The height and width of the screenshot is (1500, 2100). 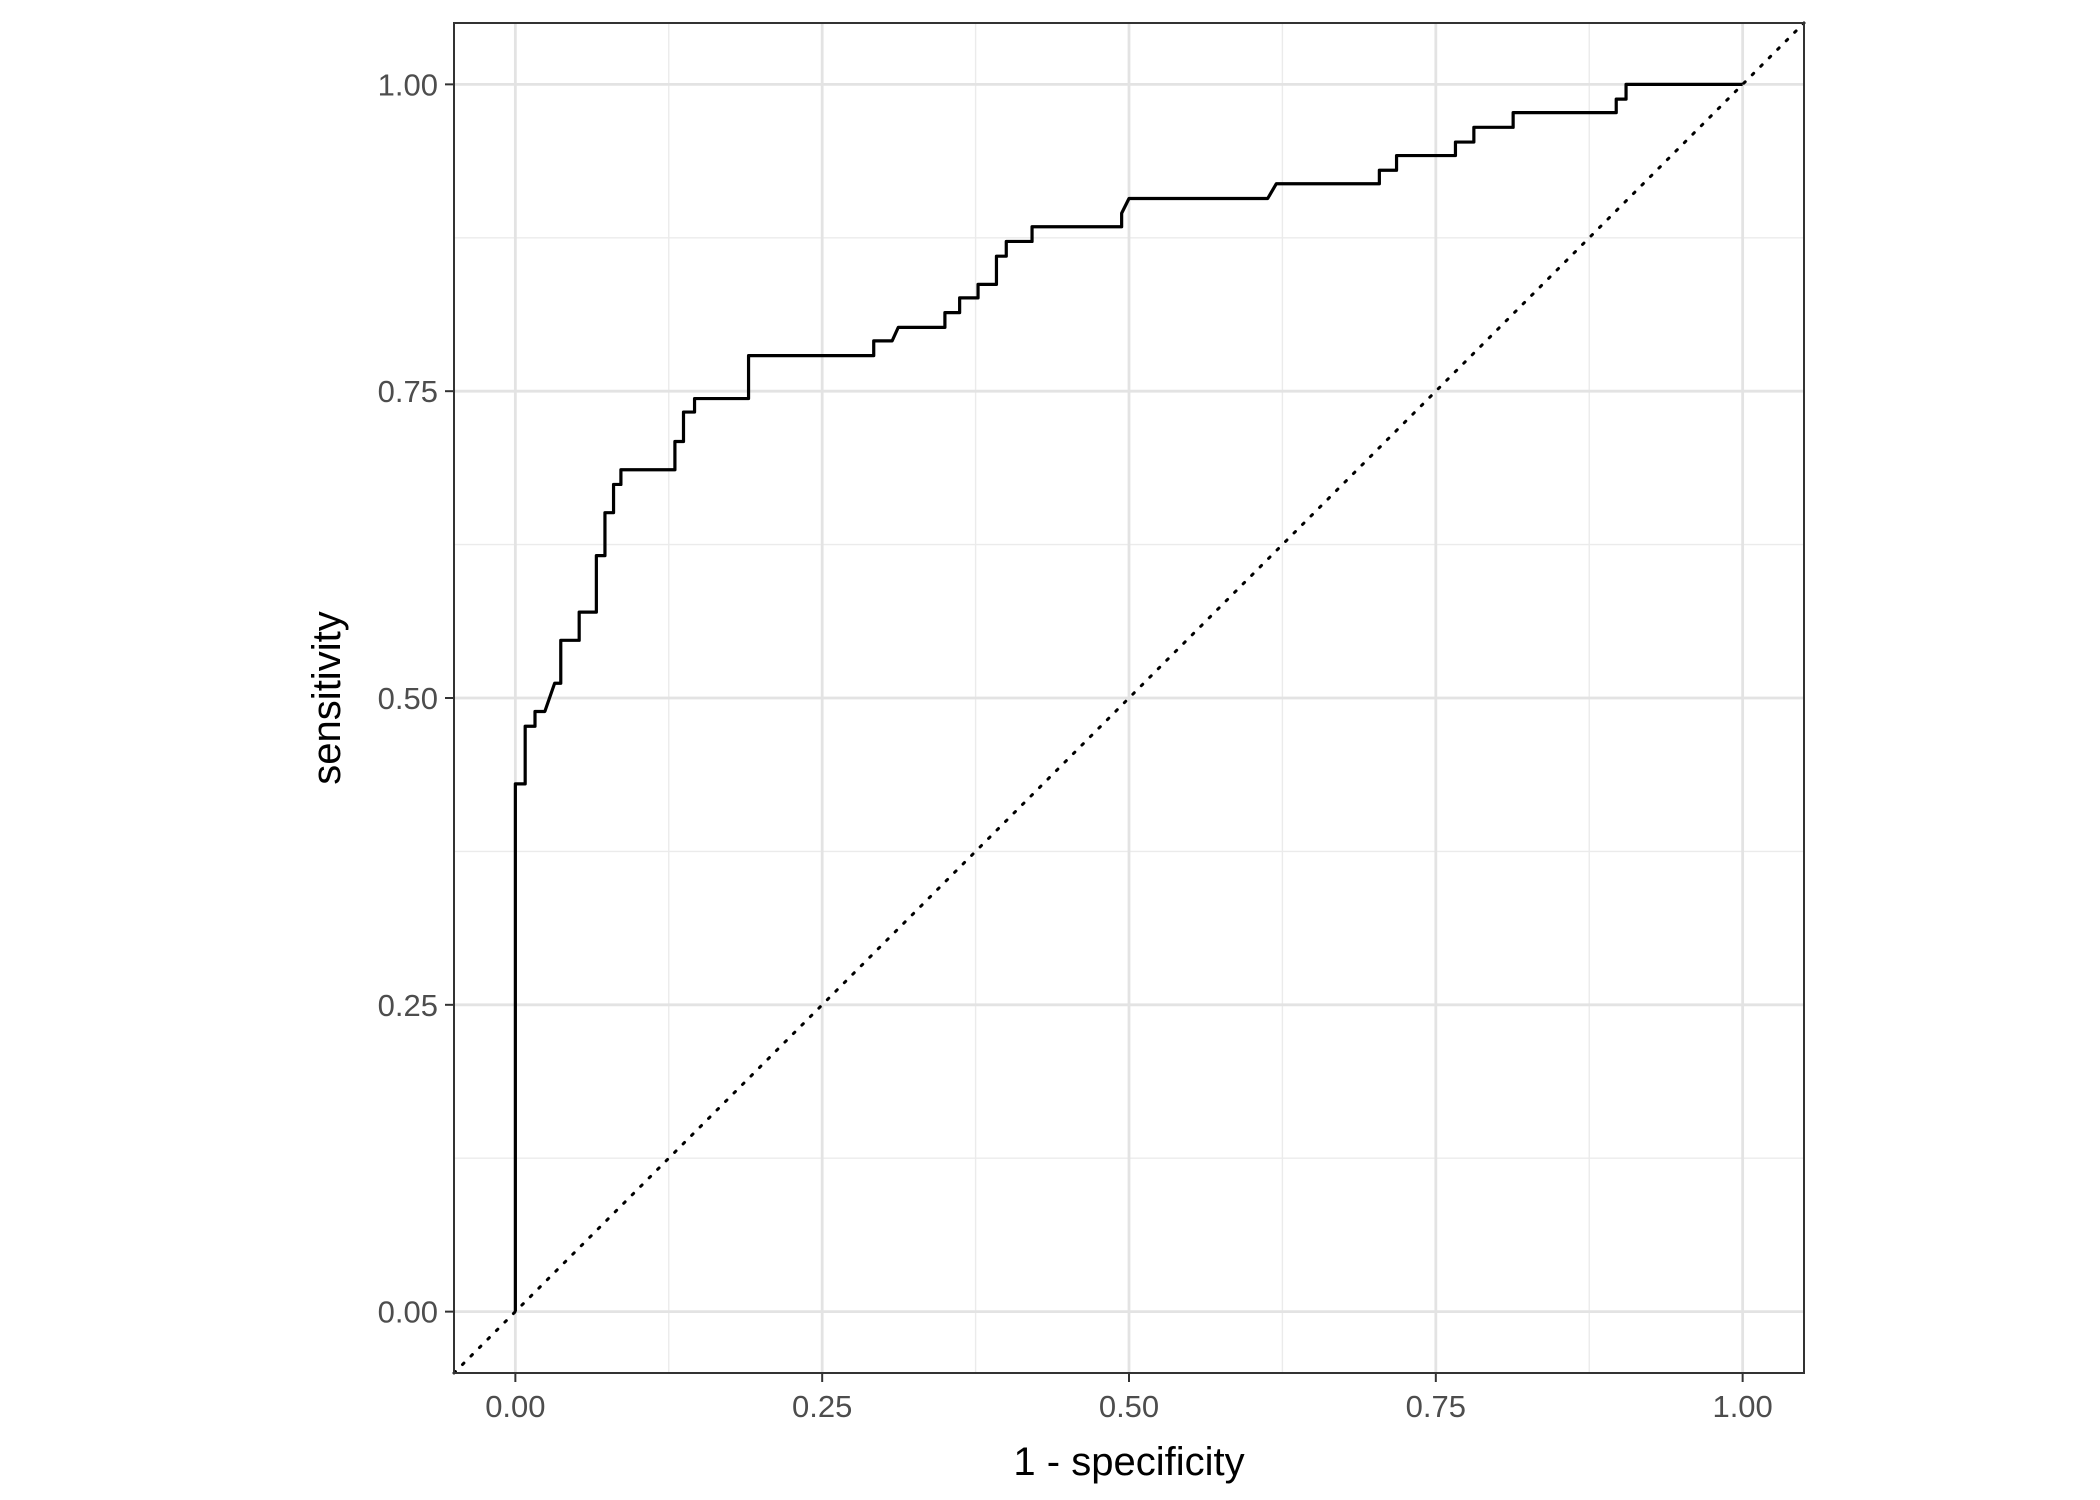 I want to click on x-axis: 0.00 0.25 0.50 0.75 1.00, so click(x=1129, y=1398).